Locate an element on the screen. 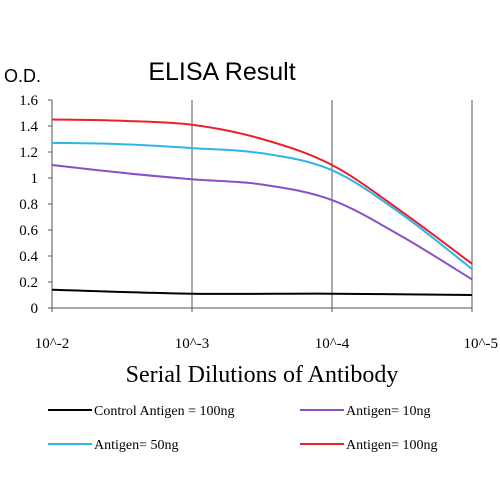 The width and height of the screenshot is (500, 500). legend-item: Antigen= 100ng is located at coordinates (369, 445).